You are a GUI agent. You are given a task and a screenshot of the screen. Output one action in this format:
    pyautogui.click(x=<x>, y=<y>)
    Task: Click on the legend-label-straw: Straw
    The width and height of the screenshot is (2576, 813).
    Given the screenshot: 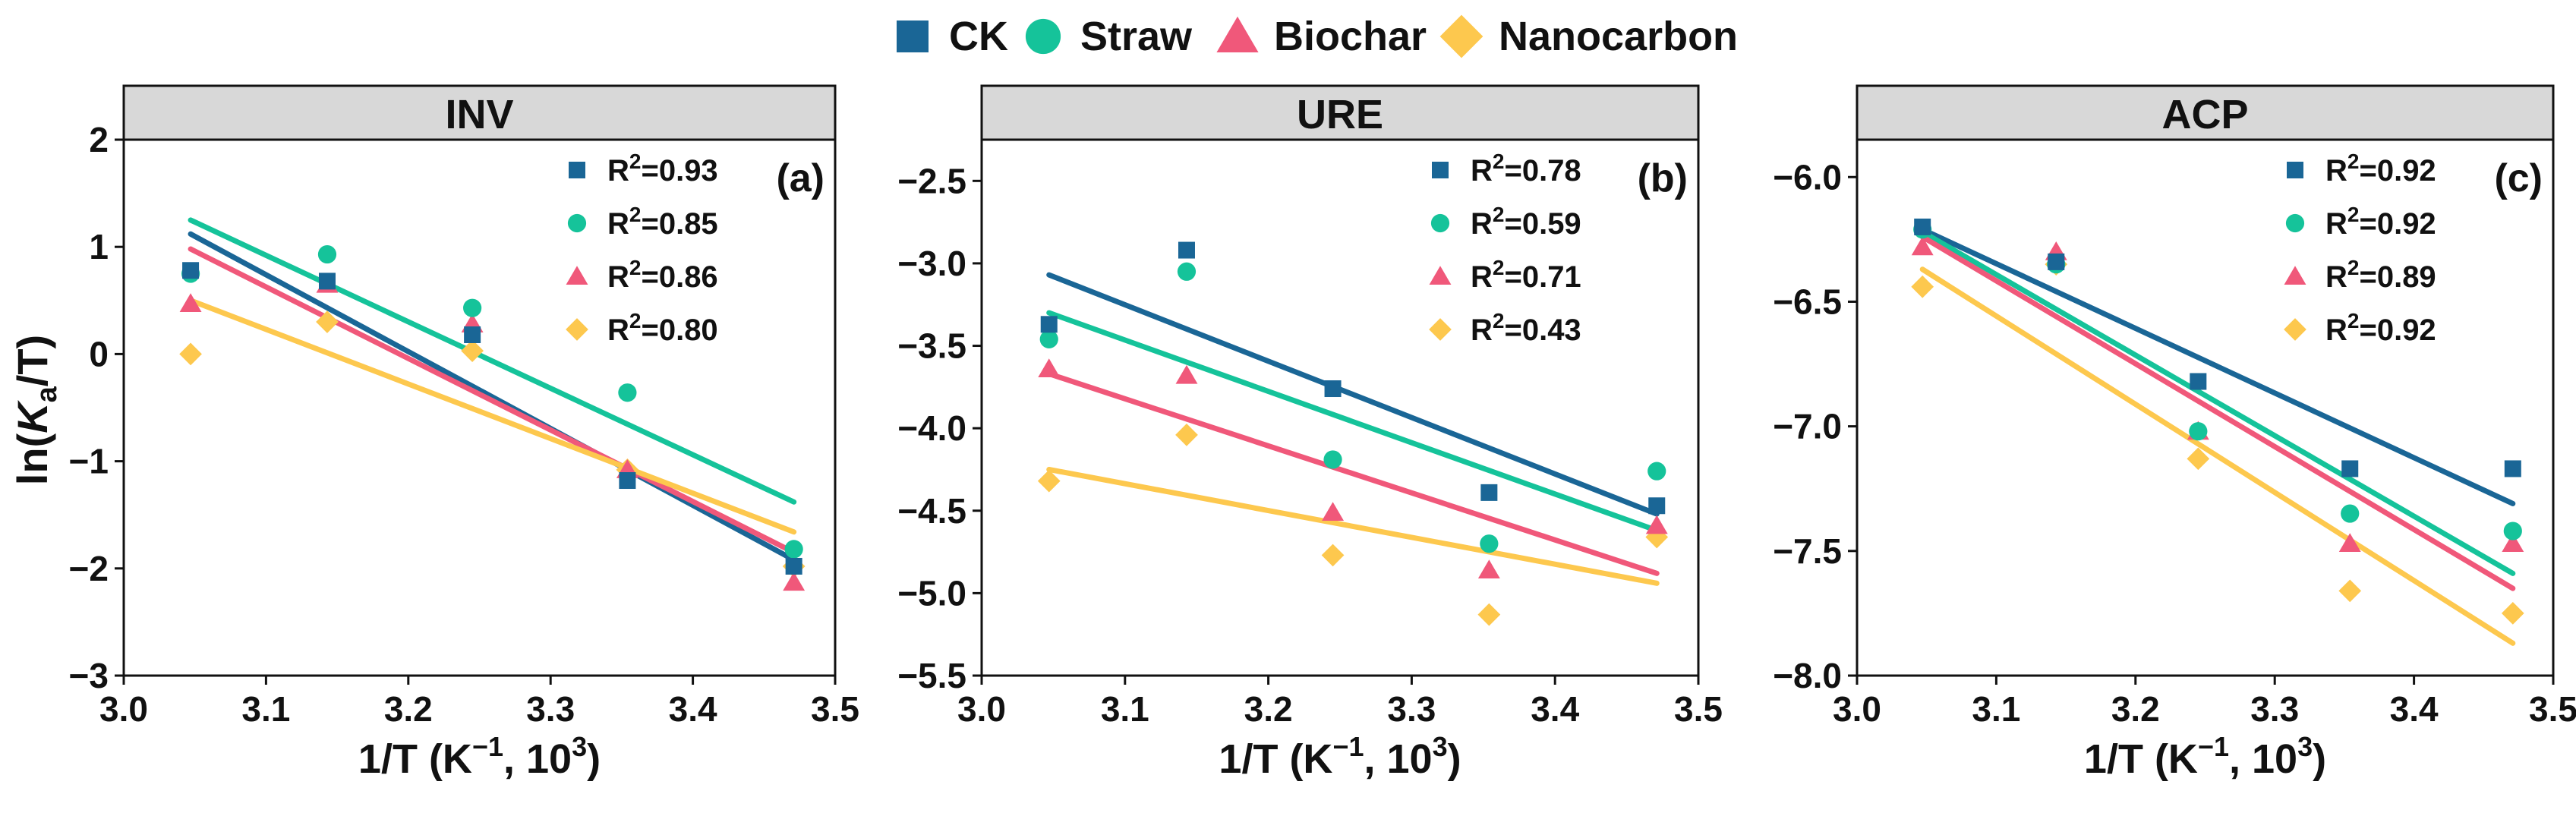 What is the action you would take?
    pyautogui.click(x=1136, y=36)
    